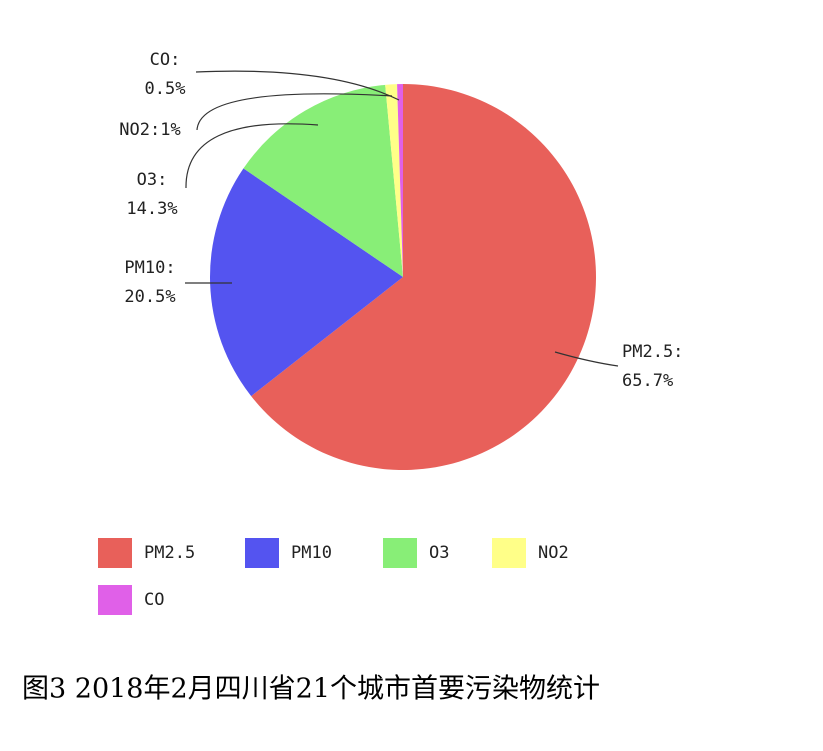 The width and height of the screenshot is (823, 751). What do you see at coordinates (652, 352) in the screenshot?
I see `data-label-line: PM2.5:` at bounding box center [652, 352].